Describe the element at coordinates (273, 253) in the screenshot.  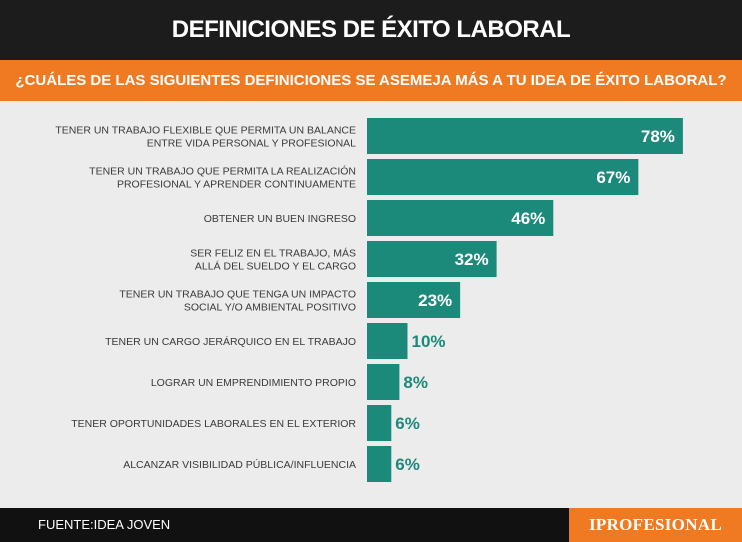
I see `category-label: SER FELIZ EN EL TRABAJO, MÁS` at that location.